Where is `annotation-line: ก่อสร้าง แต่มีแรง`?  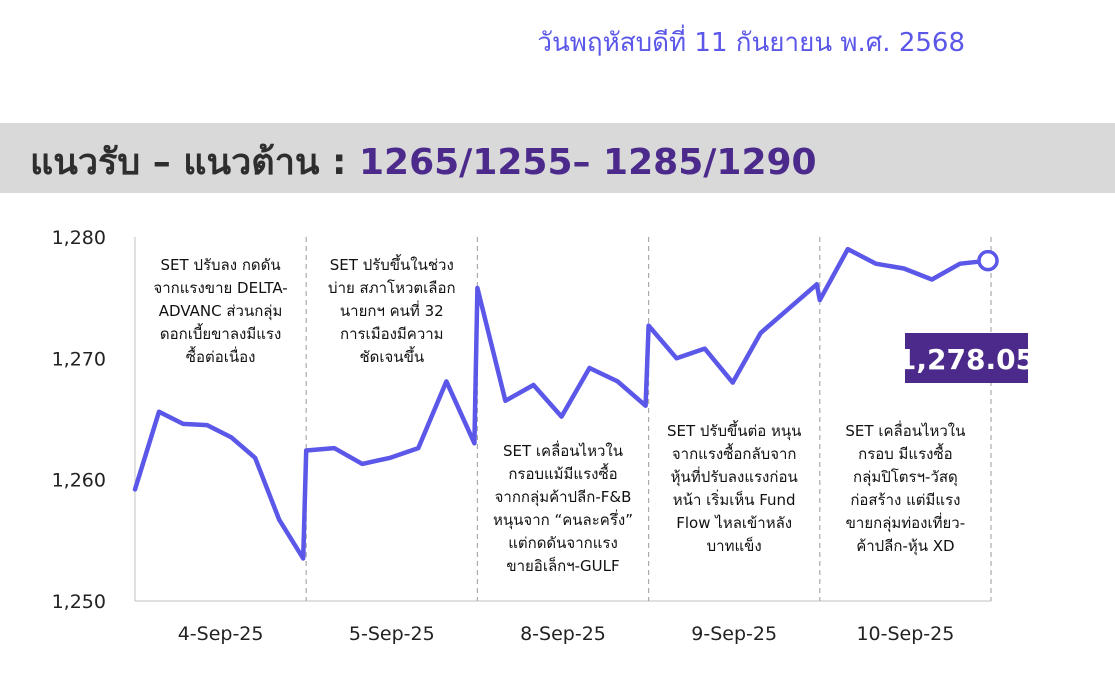
annotation-line: ก่อสร้าง แต่มีแรง is located at coordinates (905, 500).